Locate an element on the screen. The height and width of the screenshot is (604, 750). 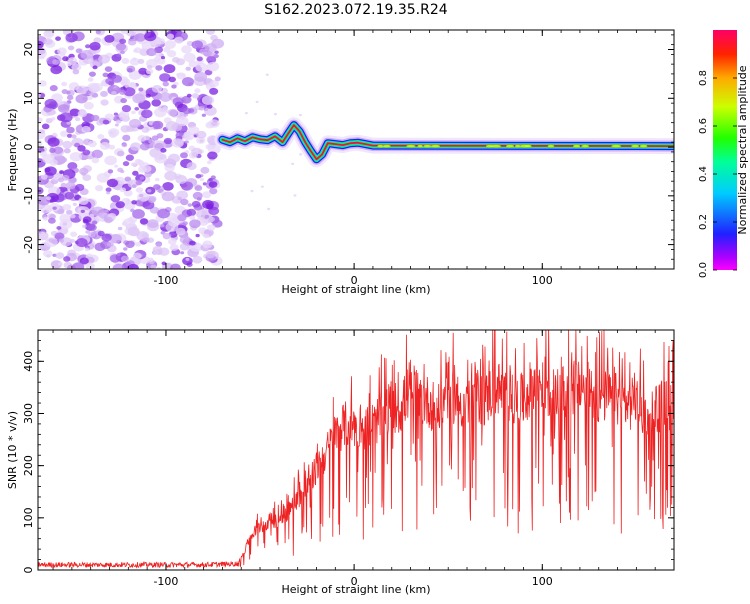
snr-x-axis-label: Height of straight line (km) is located at coordinates (355, 589).